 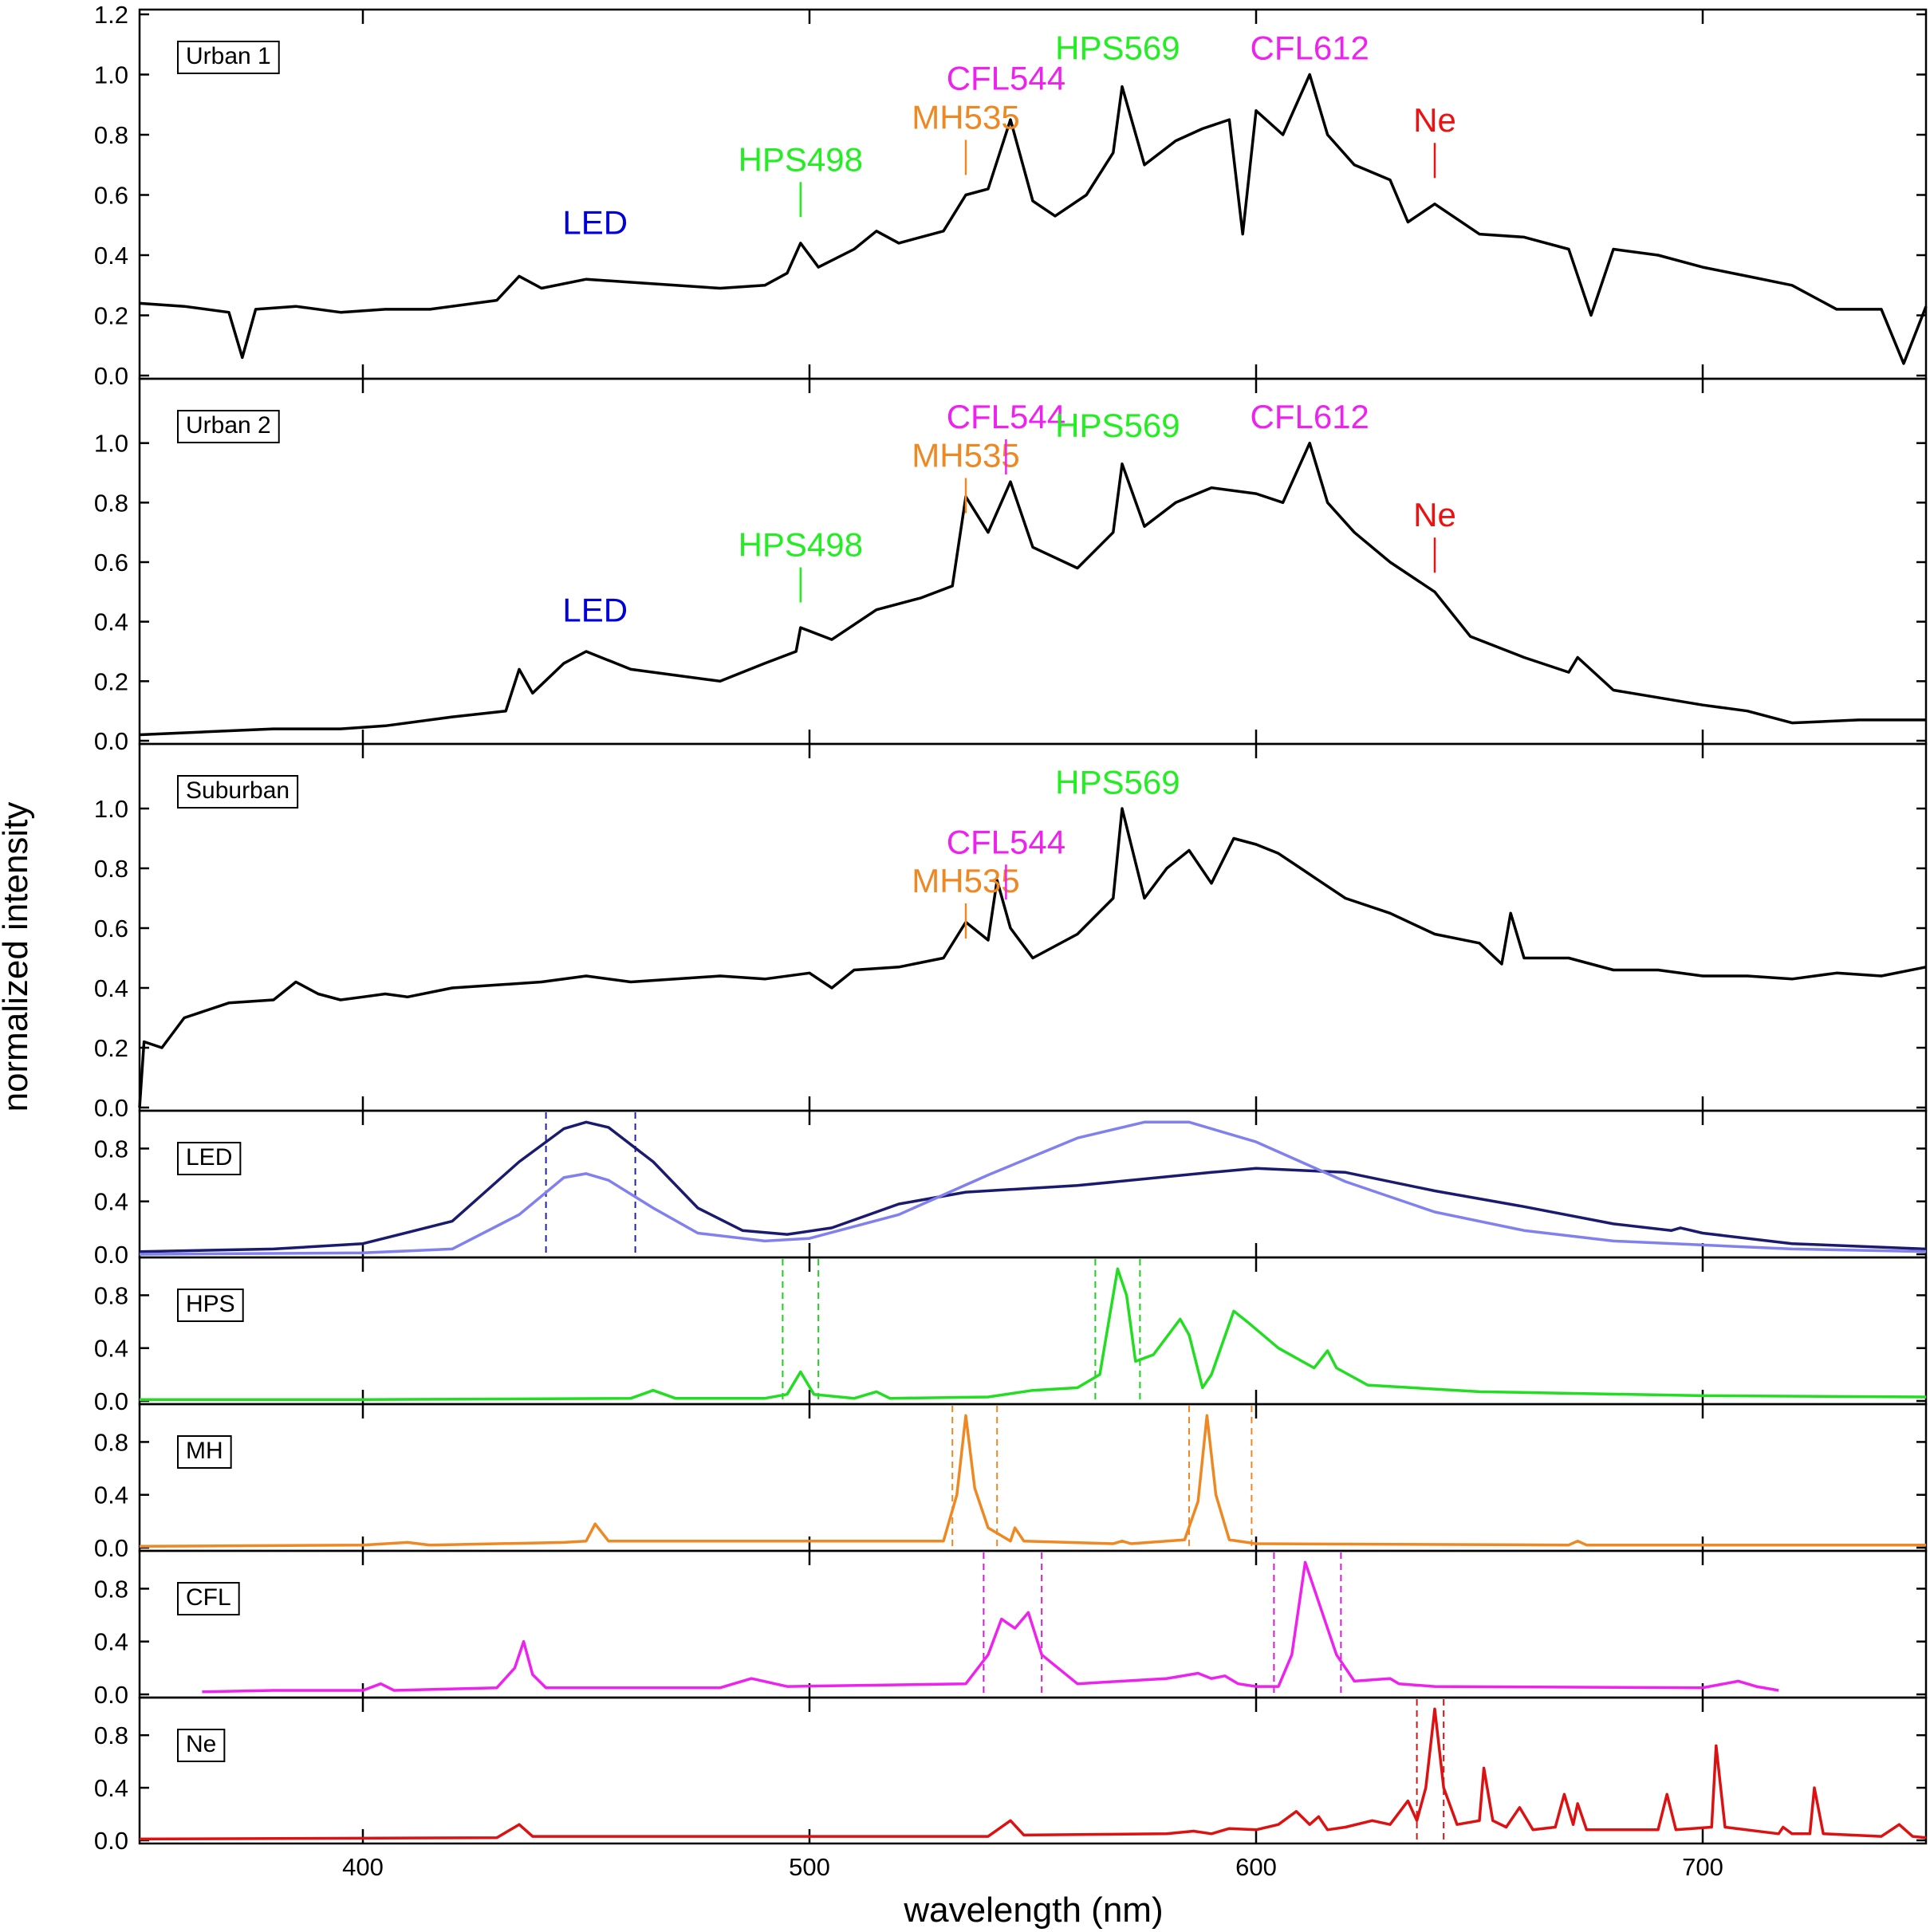 I want to click on panel-led: 0.0 0.4 0.8 LED, so click(x=1011, y=1189).